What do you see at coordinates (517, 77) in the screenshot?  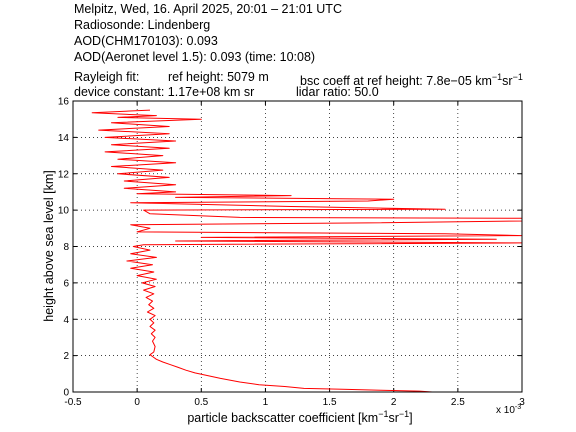 I see `bsc-coeff-exp-2: −1` at bounding box center [517, 77].